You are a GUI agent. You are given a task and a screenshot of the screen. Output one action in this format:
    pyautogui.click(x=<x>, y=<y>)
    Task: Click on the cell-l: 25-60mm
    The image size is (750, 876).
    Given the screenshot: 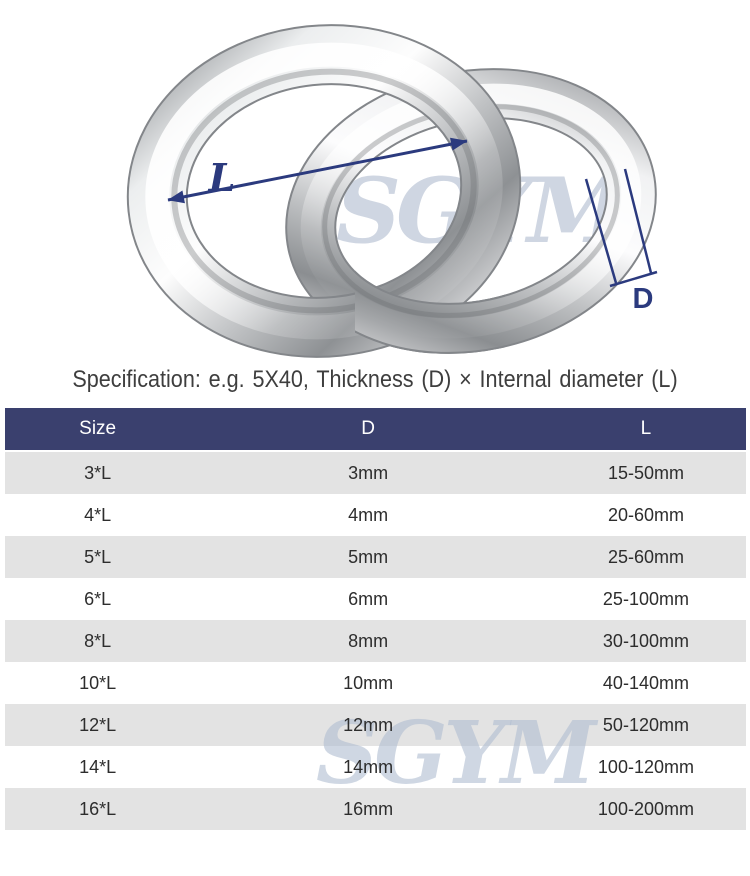 What is the action you would take?
    pyautogui.click(x=645, y=556)
    